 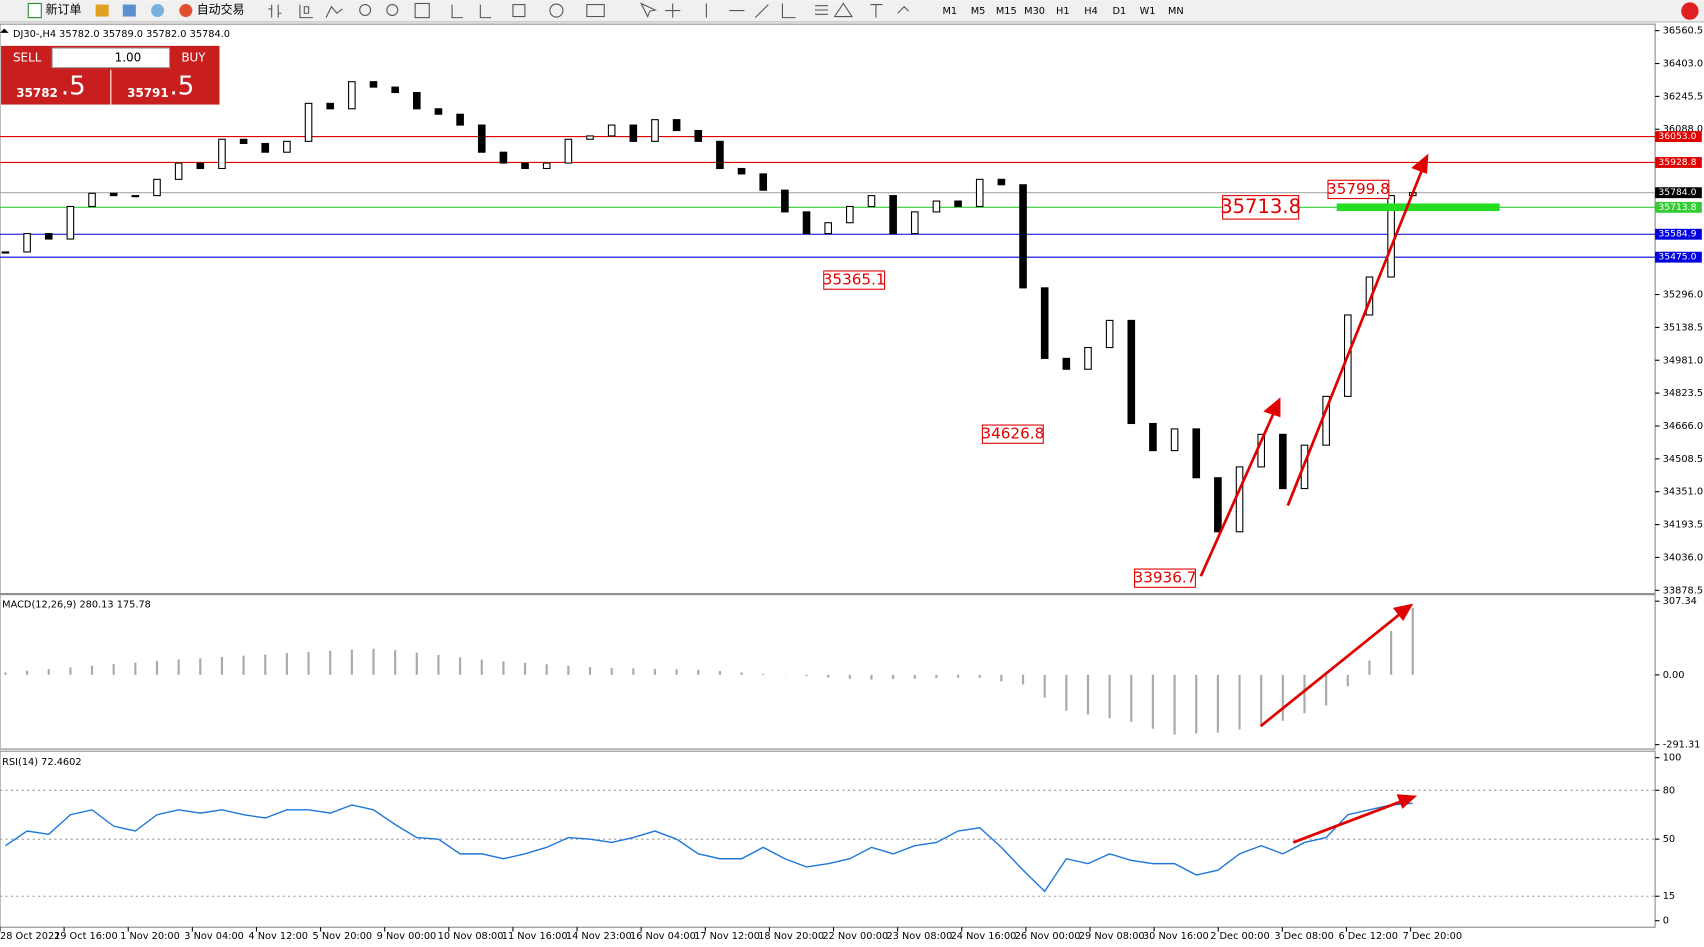 What do you see at coordinates (1683, 129) in the screenshot?
I see `y-tick-label: 36088.0` at bounding box center [1683, 129].